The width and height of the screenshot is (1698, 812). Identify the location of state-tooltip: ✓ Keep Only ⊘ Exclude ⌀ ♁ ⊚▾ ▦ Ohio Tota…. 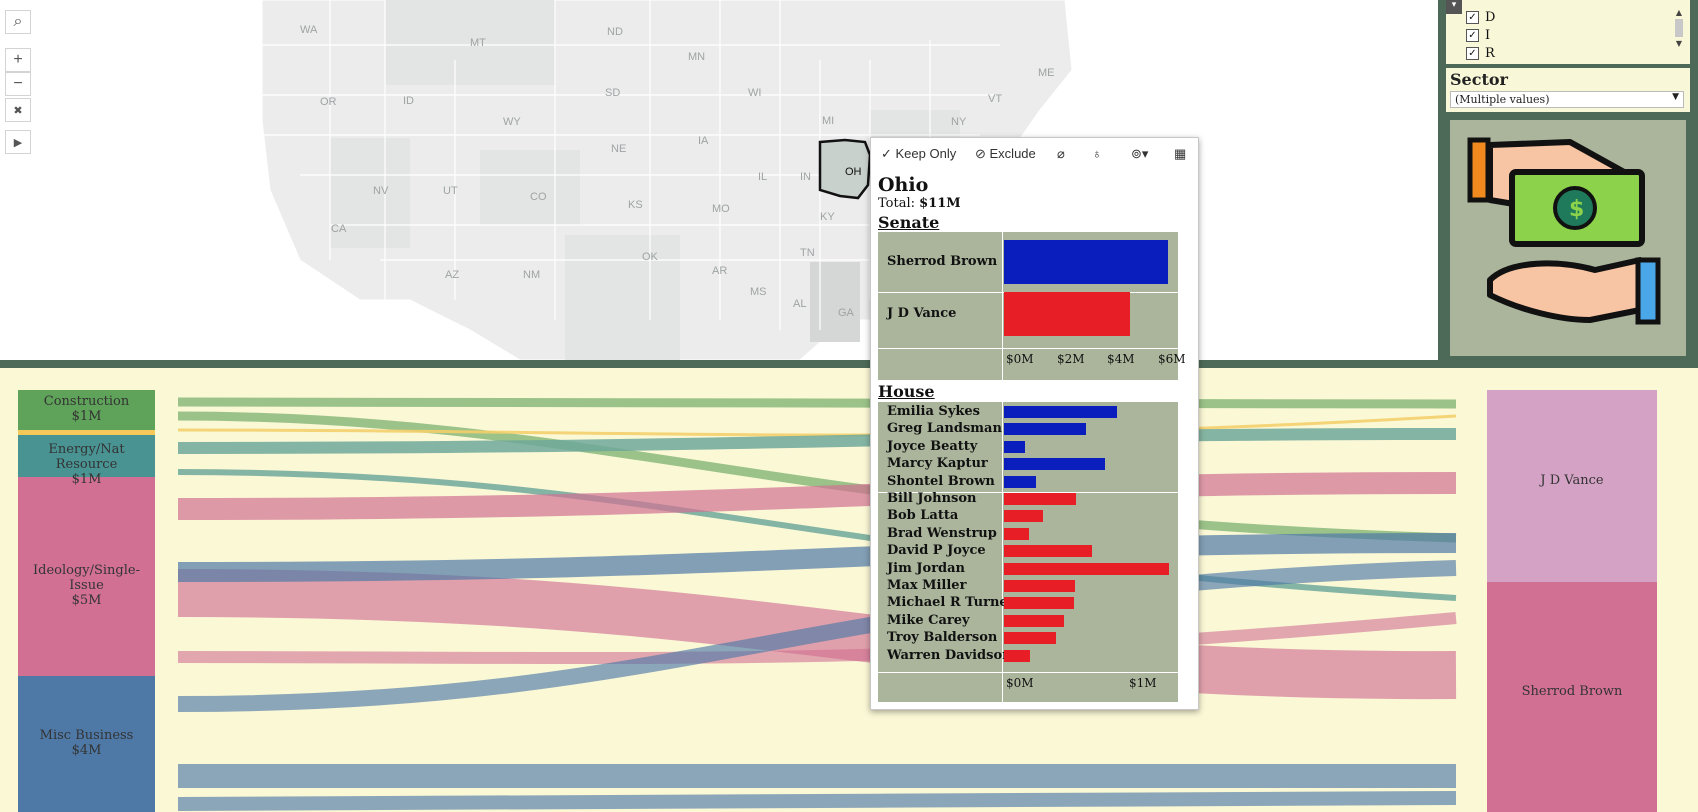
(1034, 423).